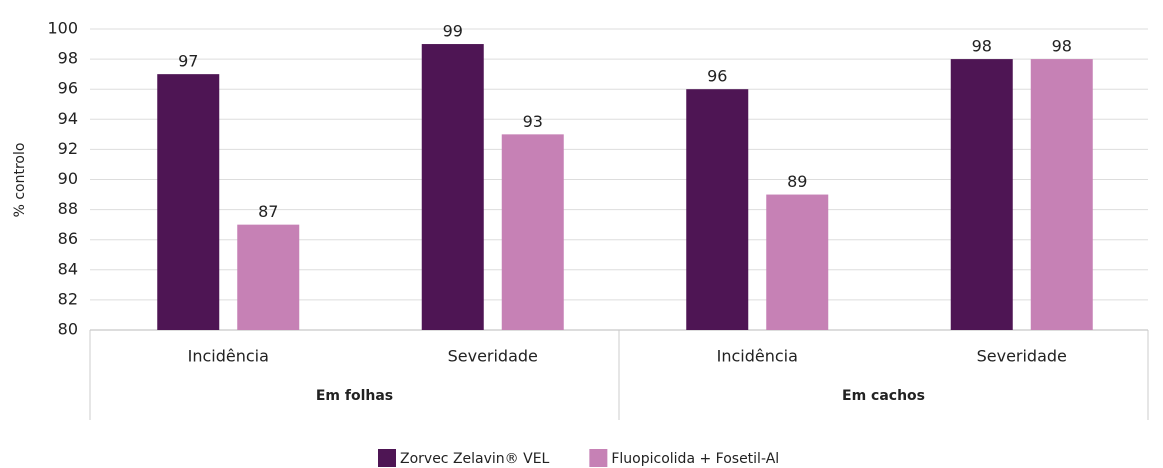 This screenshot has height=468, width=1163. I want to click on y-tick-label: 98, so click(68, 58).